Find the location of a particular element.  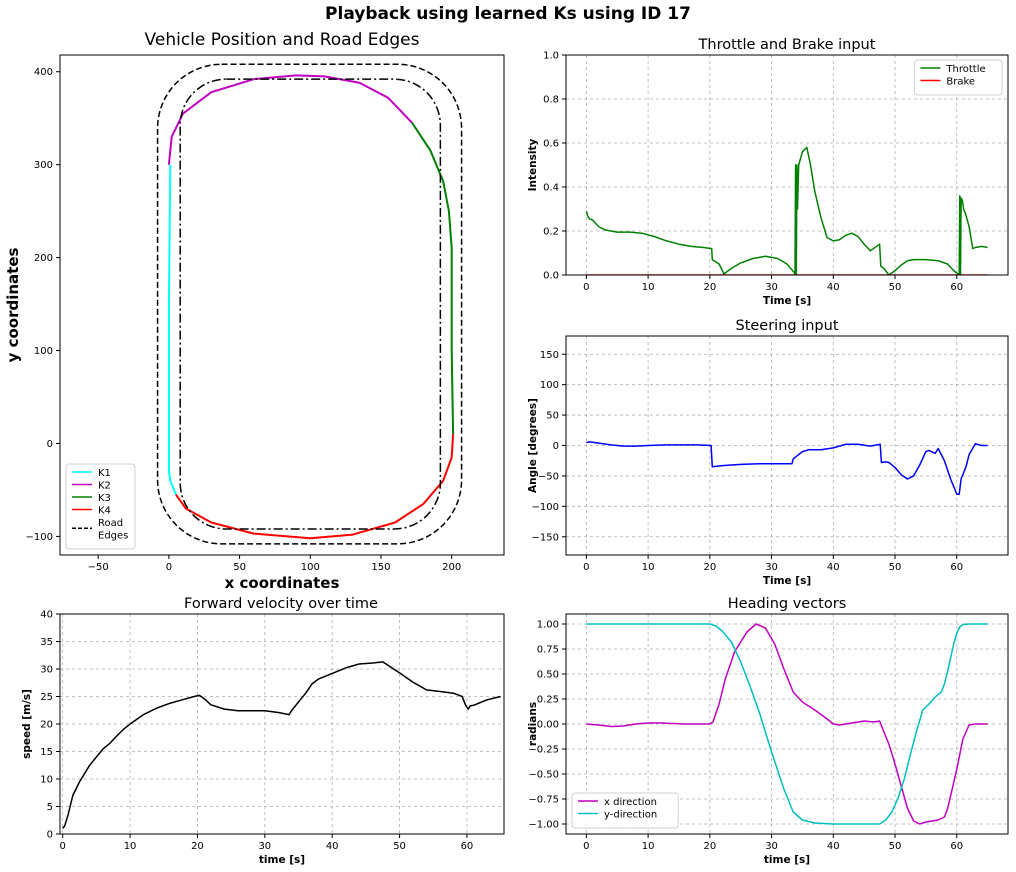

chart-title: Forward velocity over time is located at coordinates (281, 604).